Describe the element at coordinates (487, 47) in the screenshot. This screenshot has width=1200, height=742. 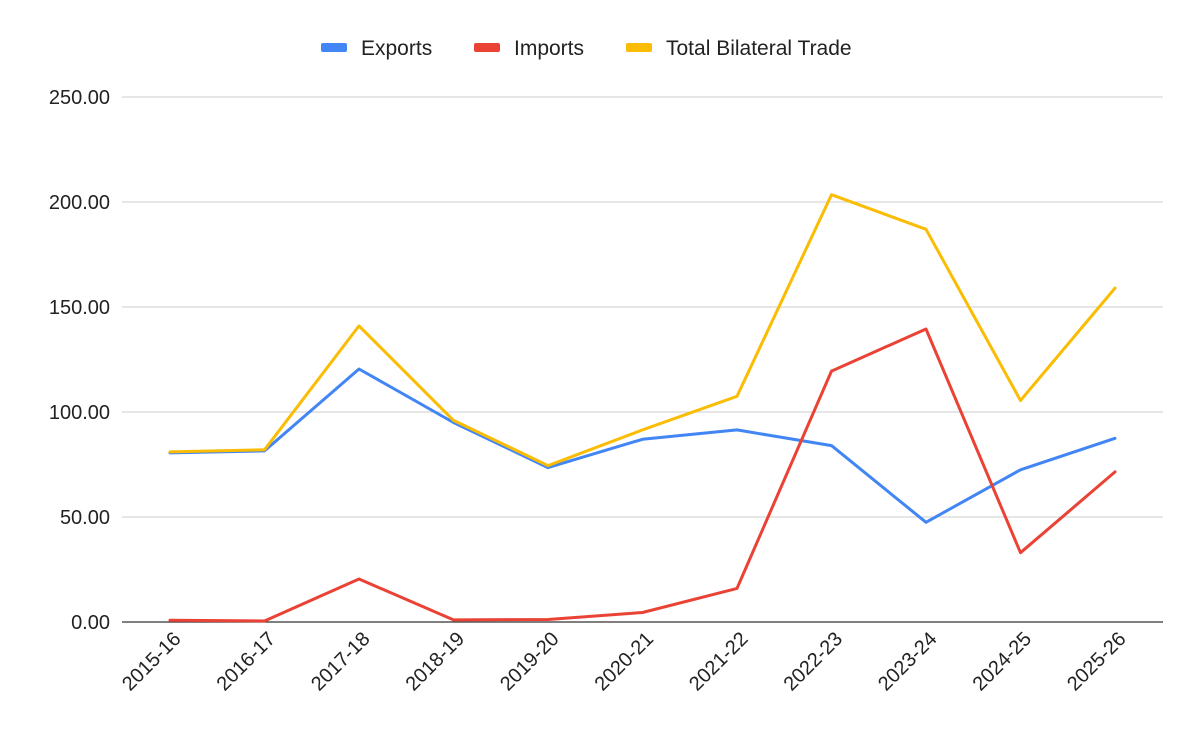
I see `legend-swatch-imports` at that location.